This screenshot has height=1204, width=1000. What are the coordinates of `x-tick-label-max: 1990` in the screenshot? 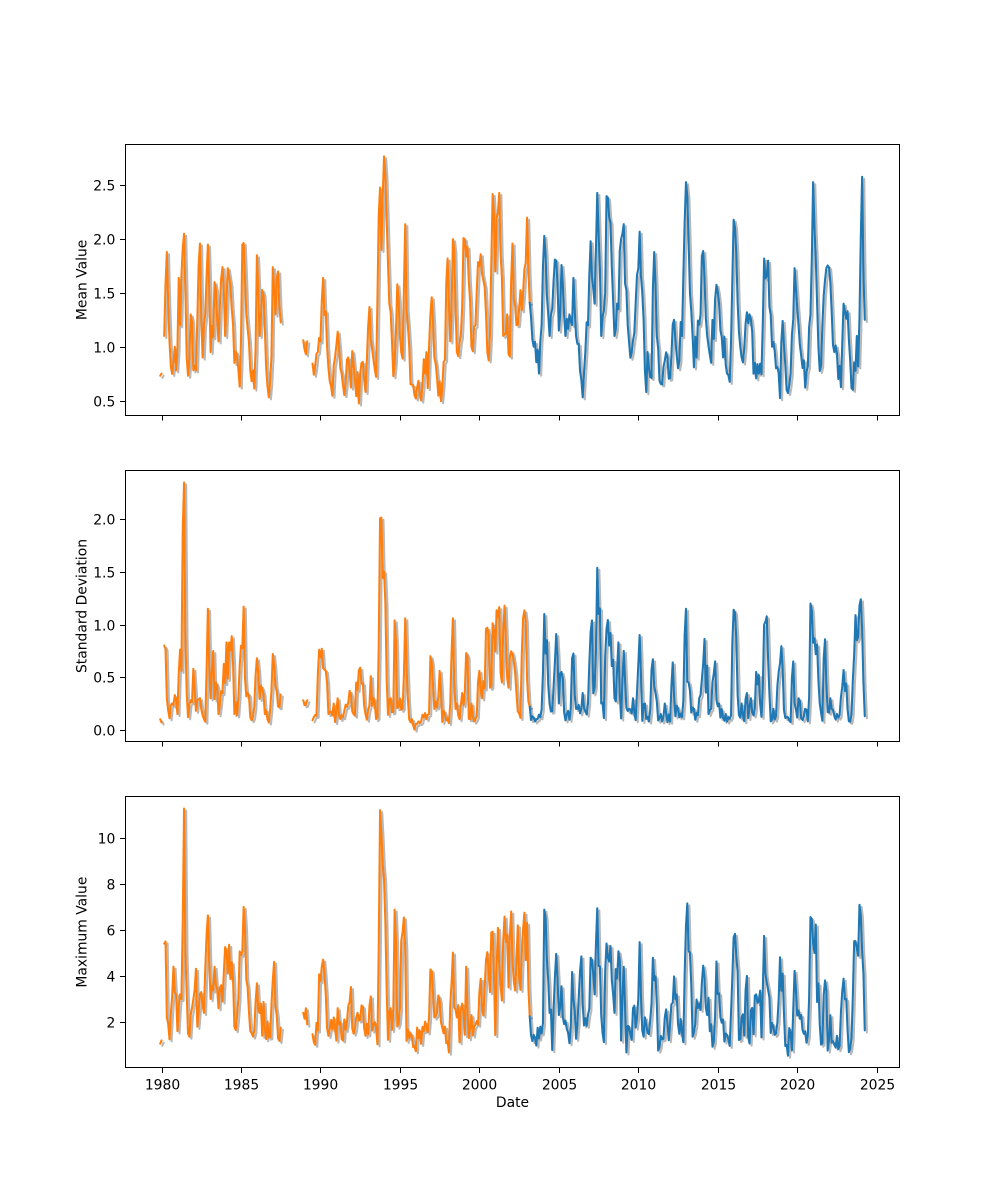 It's located at (320, 1086).